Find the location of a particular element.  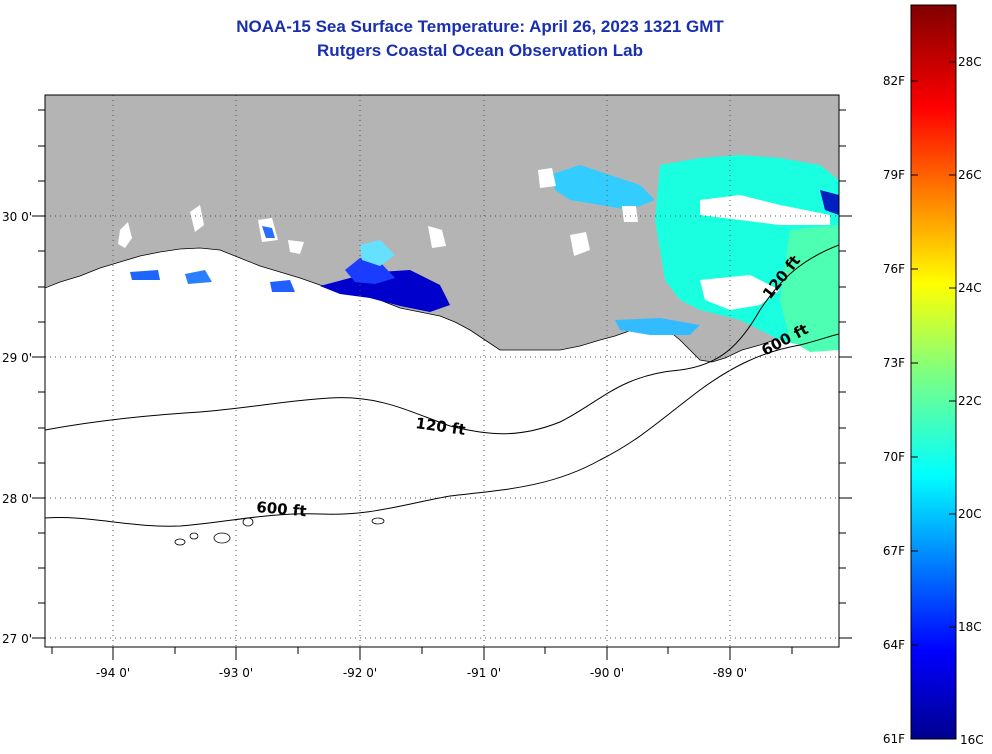

colorbar-f-label: 61F is located at coordinates (894, 739).